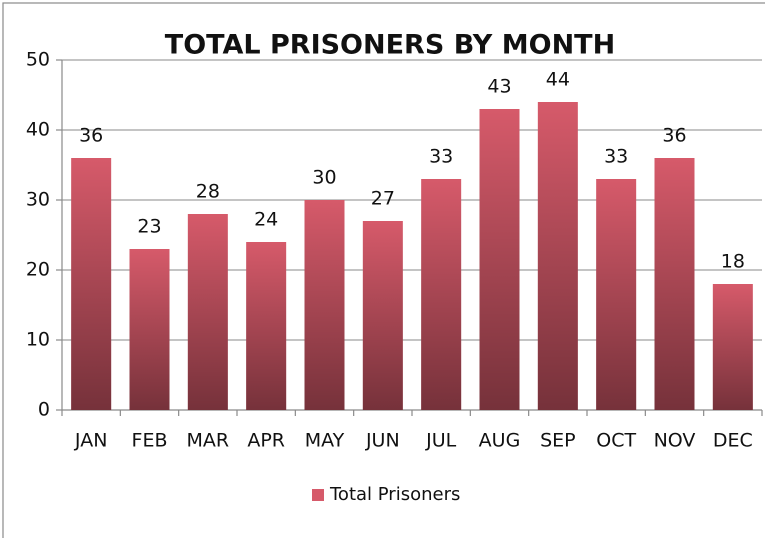 This screenshot has width=765, height=538. Describe the element at coordinates (499, 87) in the screenshot. I see `data-label: 43` at that location.